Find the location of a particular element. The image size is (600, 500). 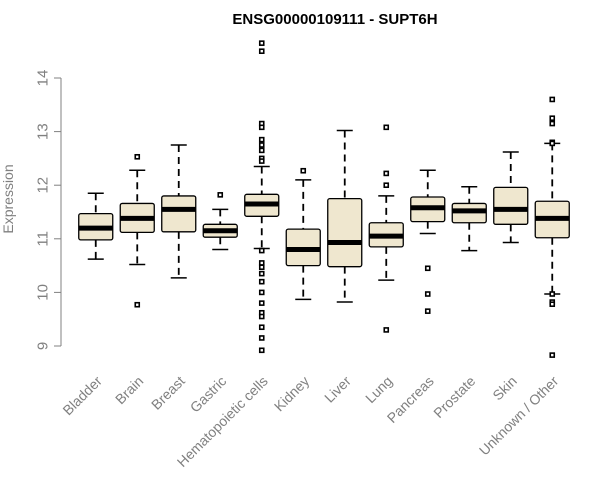

x-tick-label: Kidney is located at coordinates (292, 394).